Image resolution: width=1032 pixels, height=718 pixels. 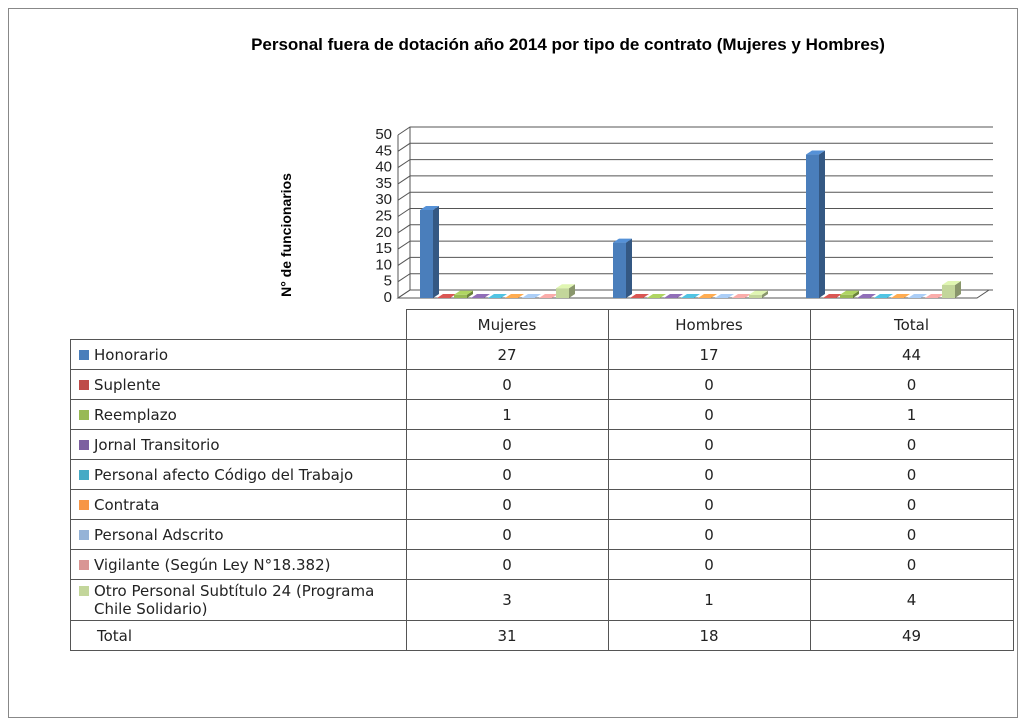 I want to click on series-name: Reemplazo, so click(x=135, y=414).